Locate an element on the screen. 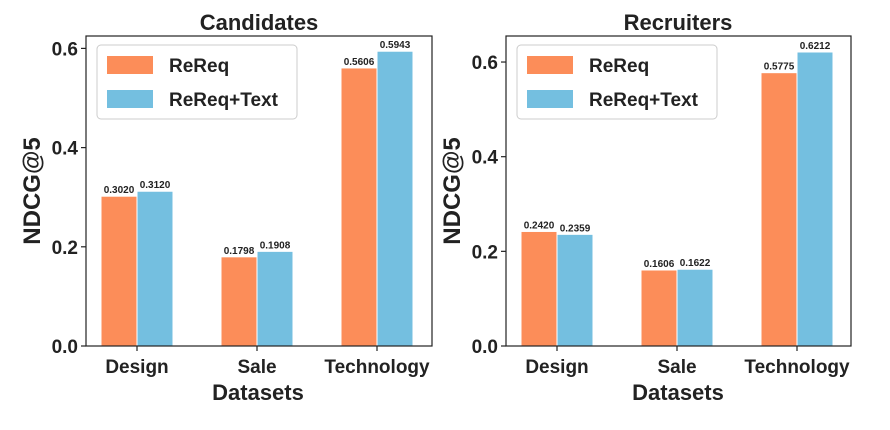  bar-value-label: 0.1606 is located at coordinates (659, 264).